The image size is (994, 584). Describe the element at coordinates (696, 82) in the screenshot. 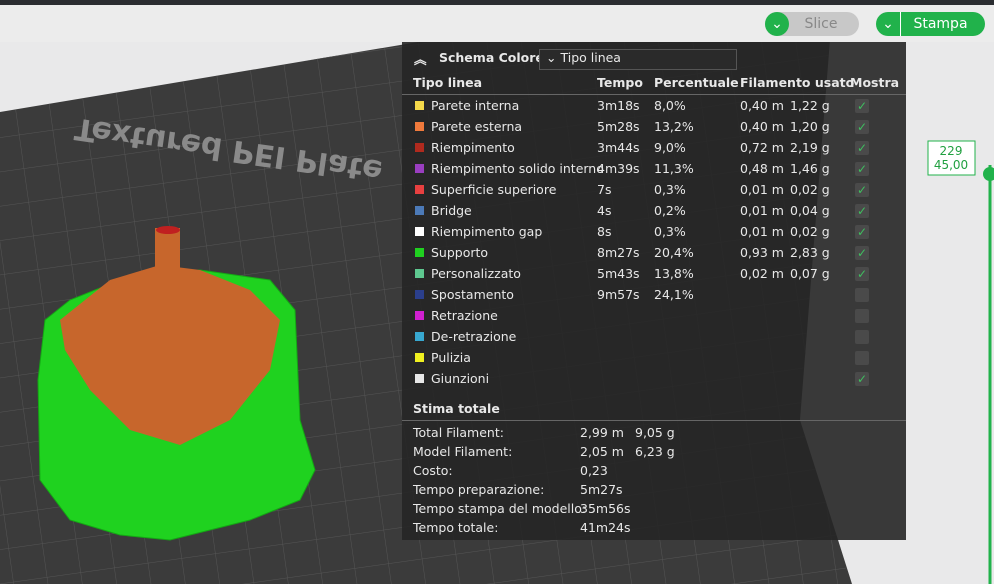

I see `column-header: Percentuale` at that location.